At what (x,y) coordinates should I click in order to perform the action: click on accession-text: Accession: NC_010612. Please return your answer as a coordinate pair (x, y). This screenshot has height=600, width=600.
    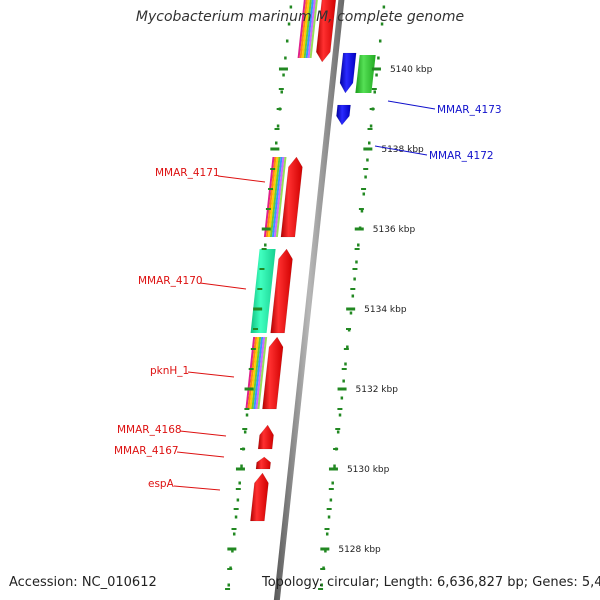
    Looking at the image, I should click on (83, 582).